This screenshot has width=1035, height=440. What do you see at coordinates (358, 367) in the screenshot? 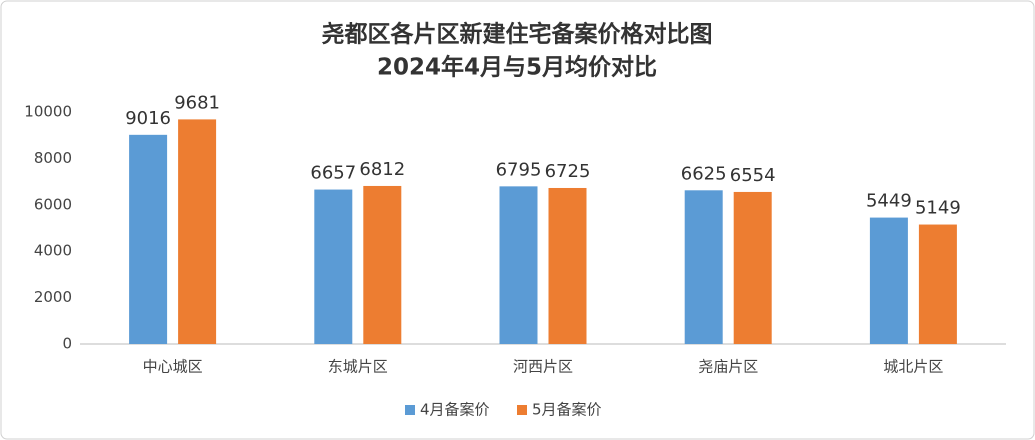
I see `x-tick-label: 东城片区` at bounding box center [358, 367].